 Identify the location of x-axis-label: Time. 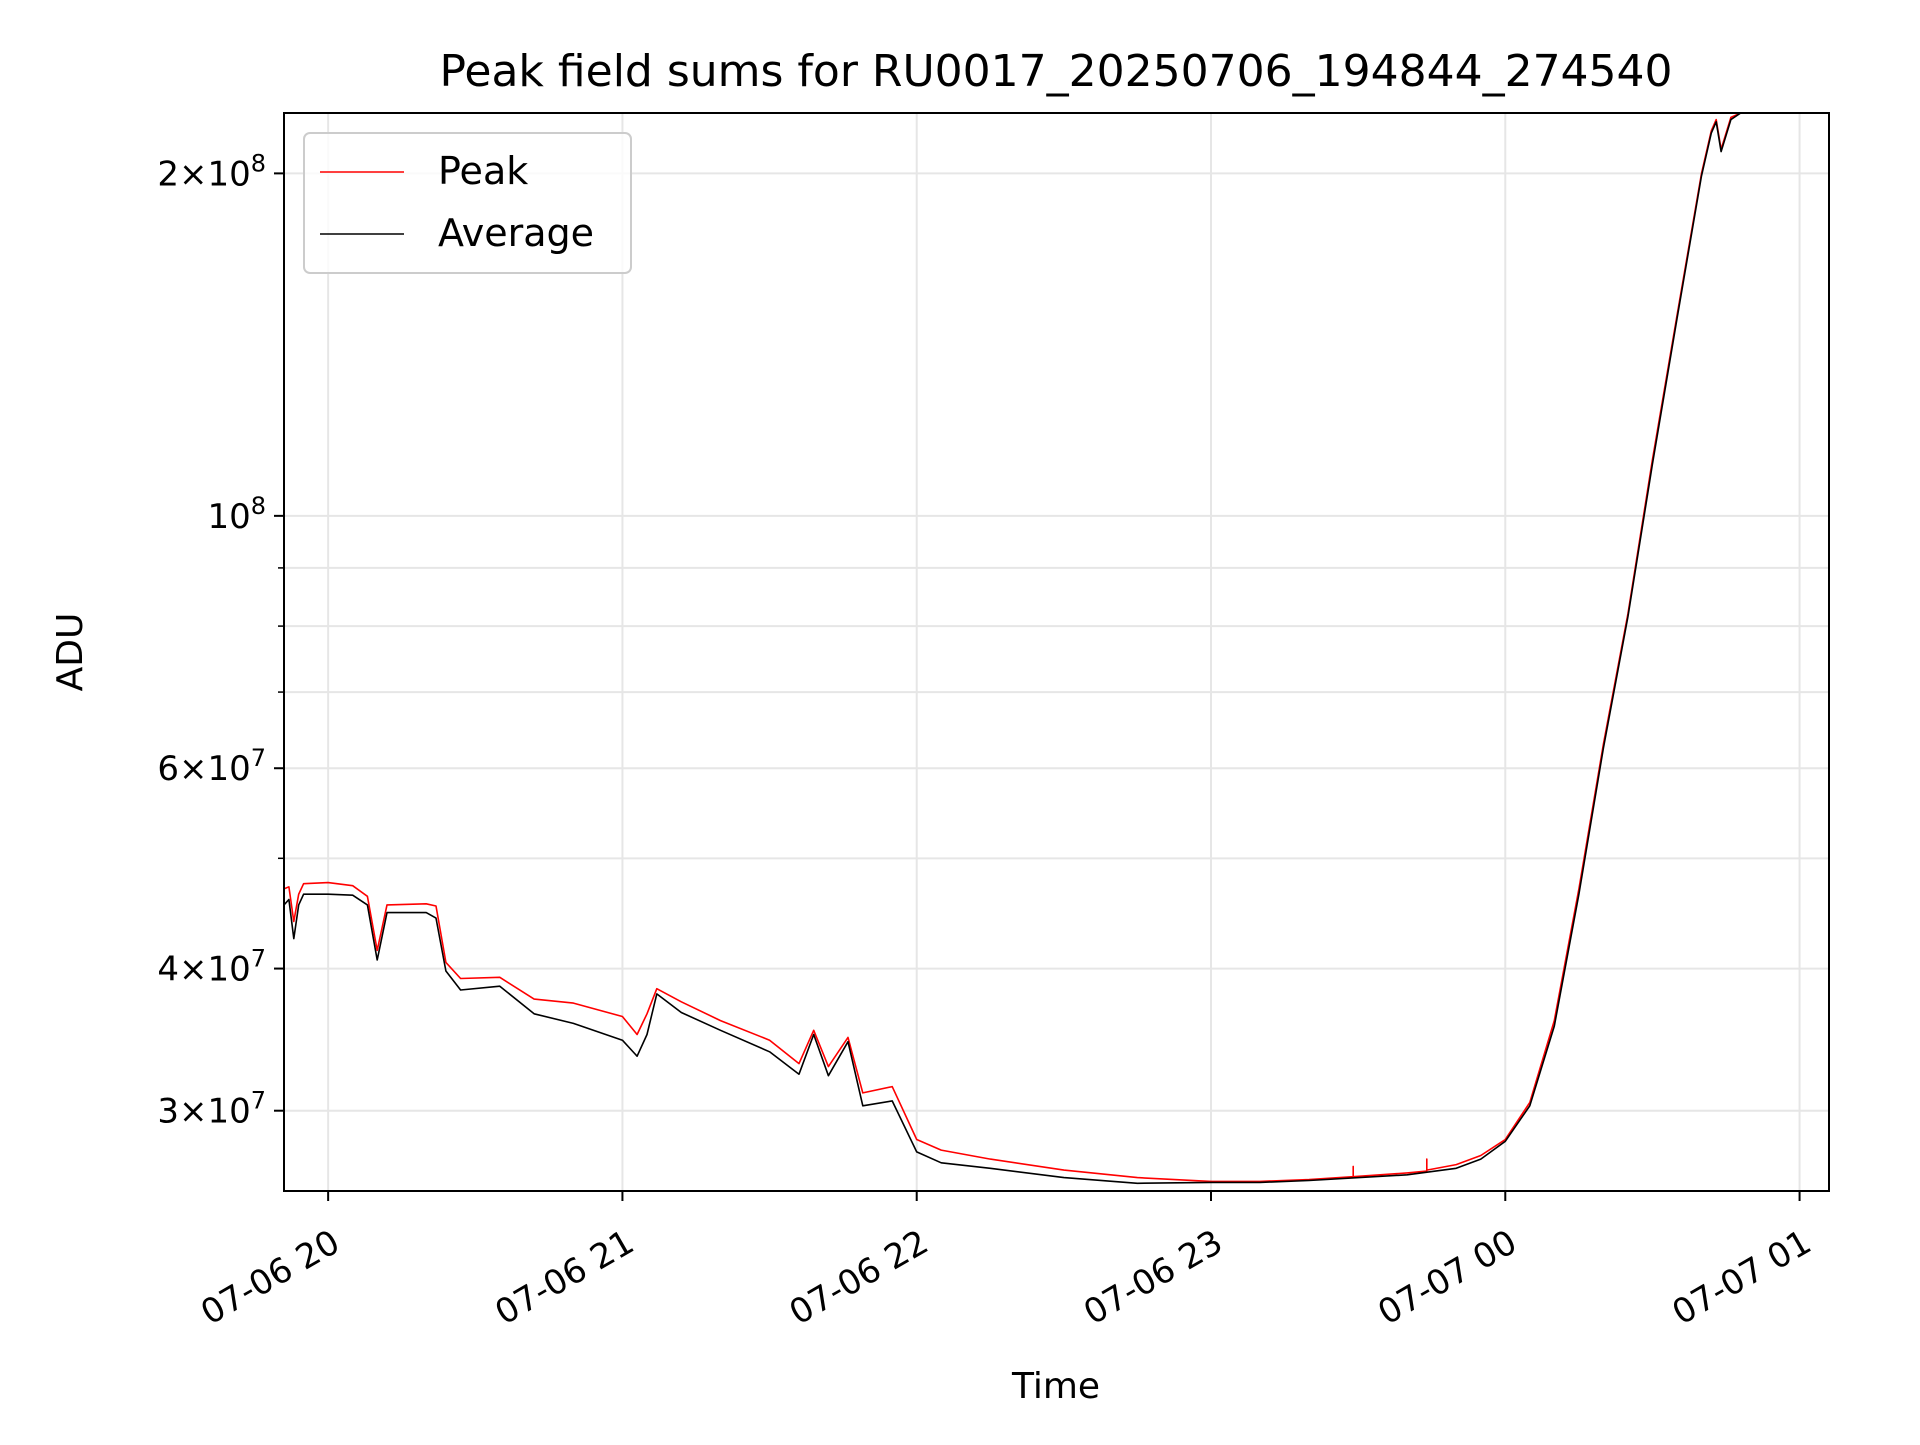
(1055, 1386).